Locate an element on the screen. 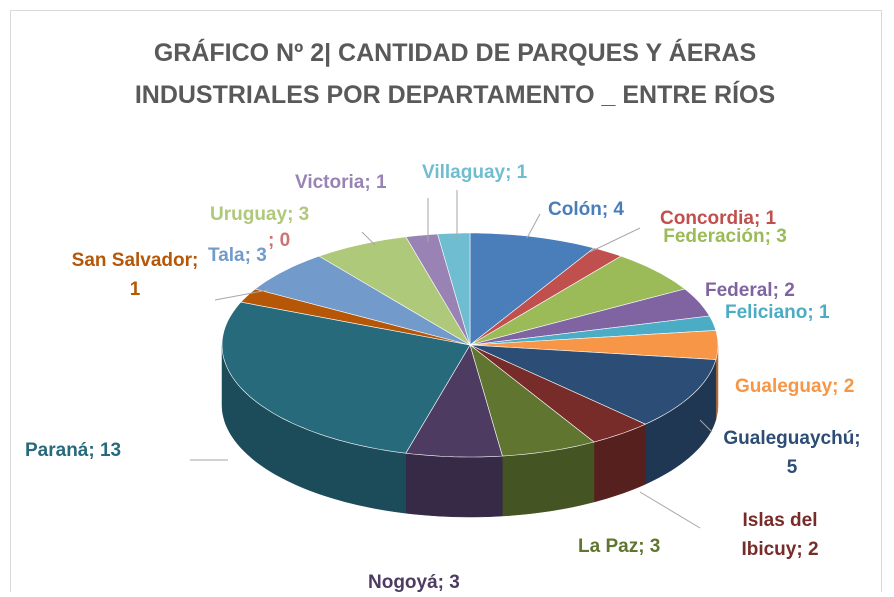  data-label: Tala; 3 is located at coordinates (237, 255).